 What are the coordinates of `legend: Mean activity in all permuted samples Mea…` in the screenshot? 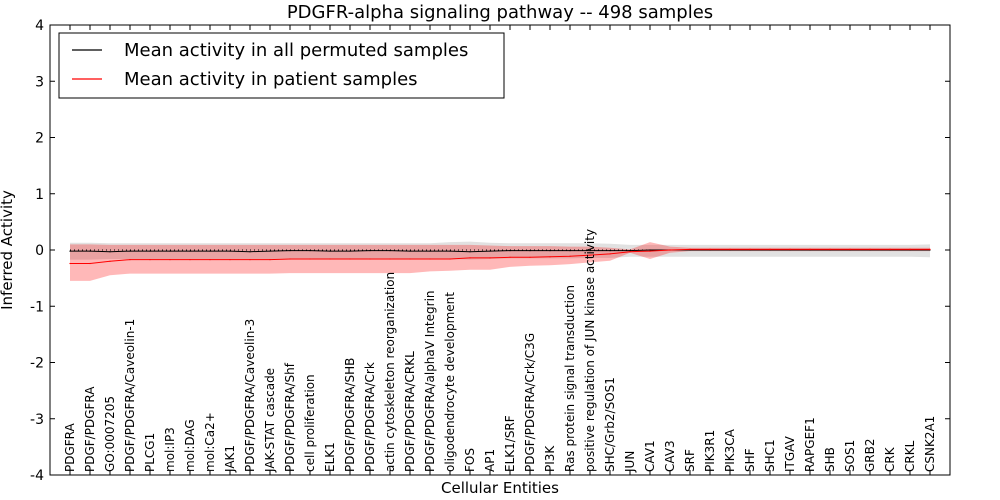 It's located at (281, 65).